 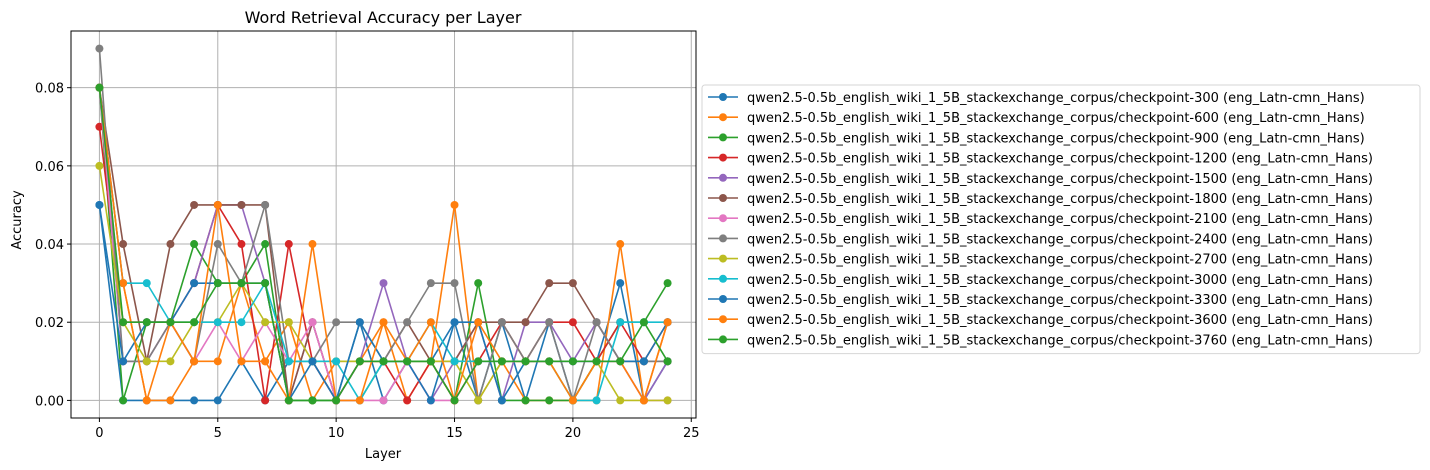 I want to click on x-tick-label: 0, so click(x=99, y=433).